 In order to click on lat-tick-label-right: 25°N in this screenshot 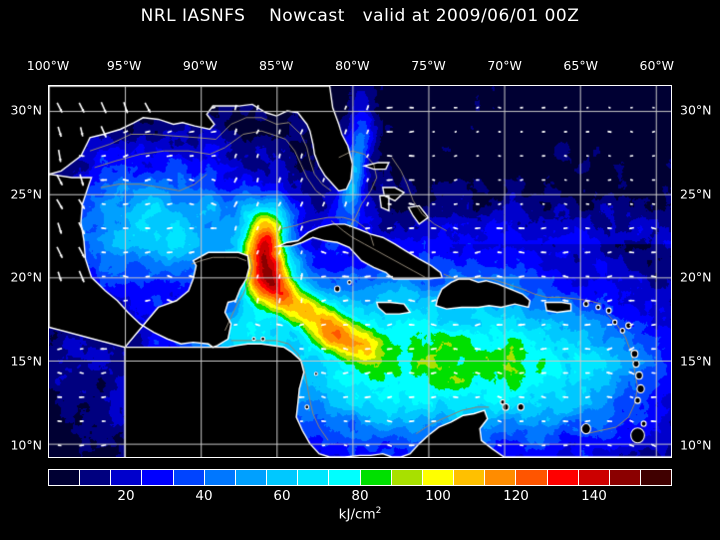, I will do `click(696, 194)`.